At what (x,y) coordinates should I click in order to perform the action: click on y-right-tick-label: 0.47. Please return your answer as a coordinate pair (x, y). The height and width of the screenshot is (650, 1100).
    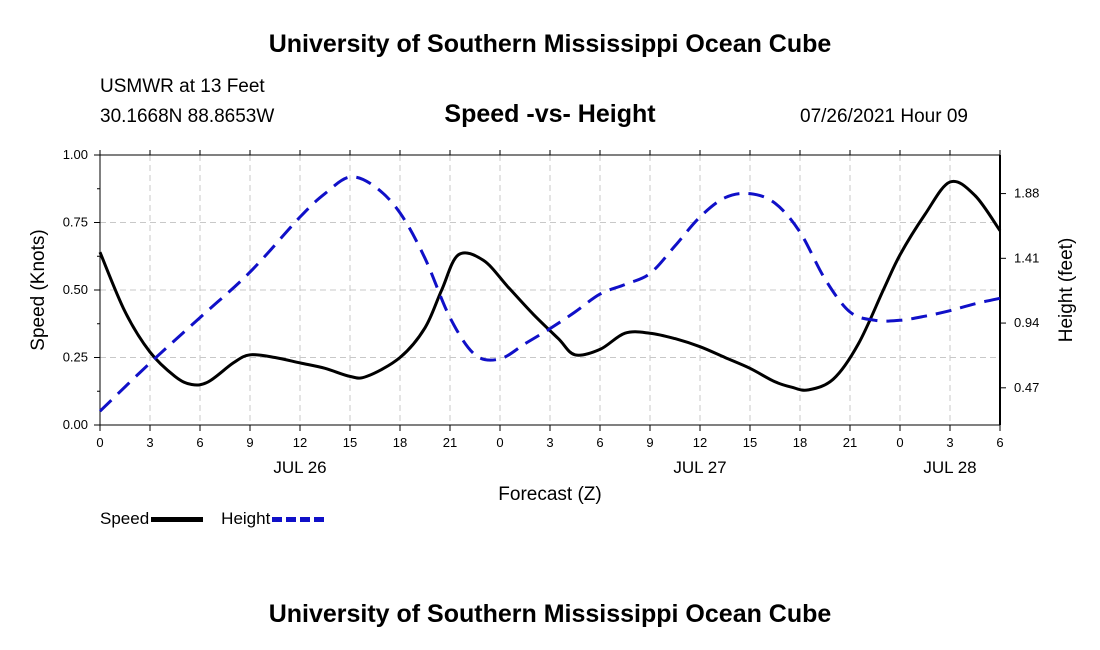
    Looking at the image, I should click on (1026, 387).